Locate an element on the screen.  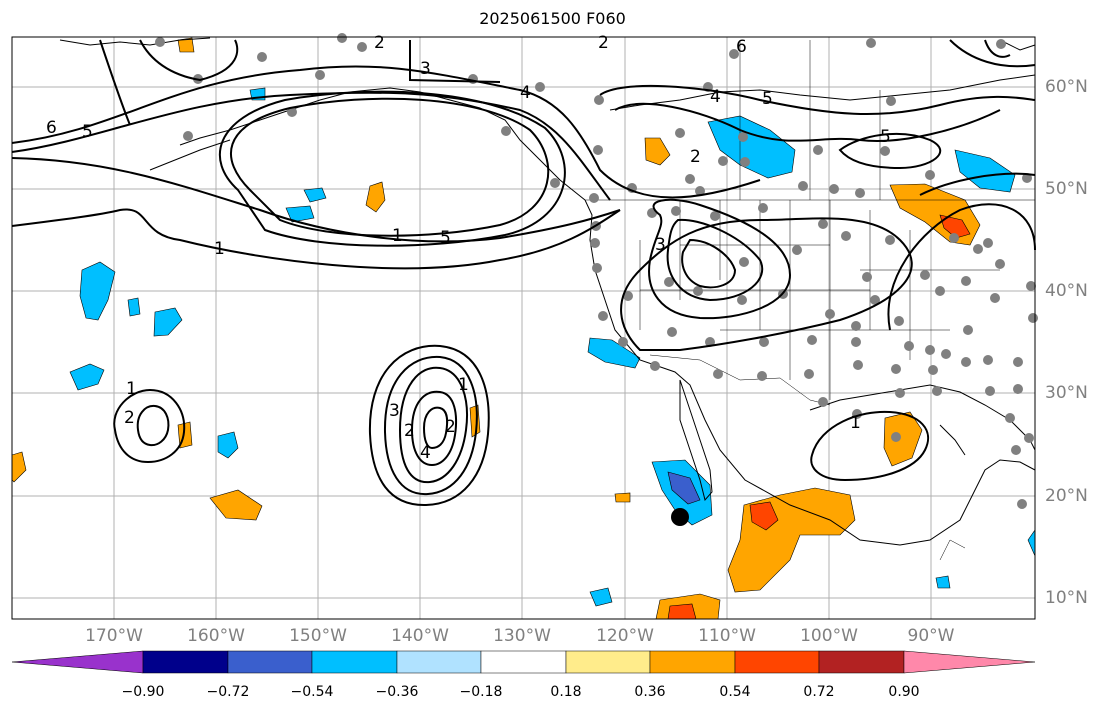
colorbar-tick-label: 0.36 is located at coordinates (650, 692).